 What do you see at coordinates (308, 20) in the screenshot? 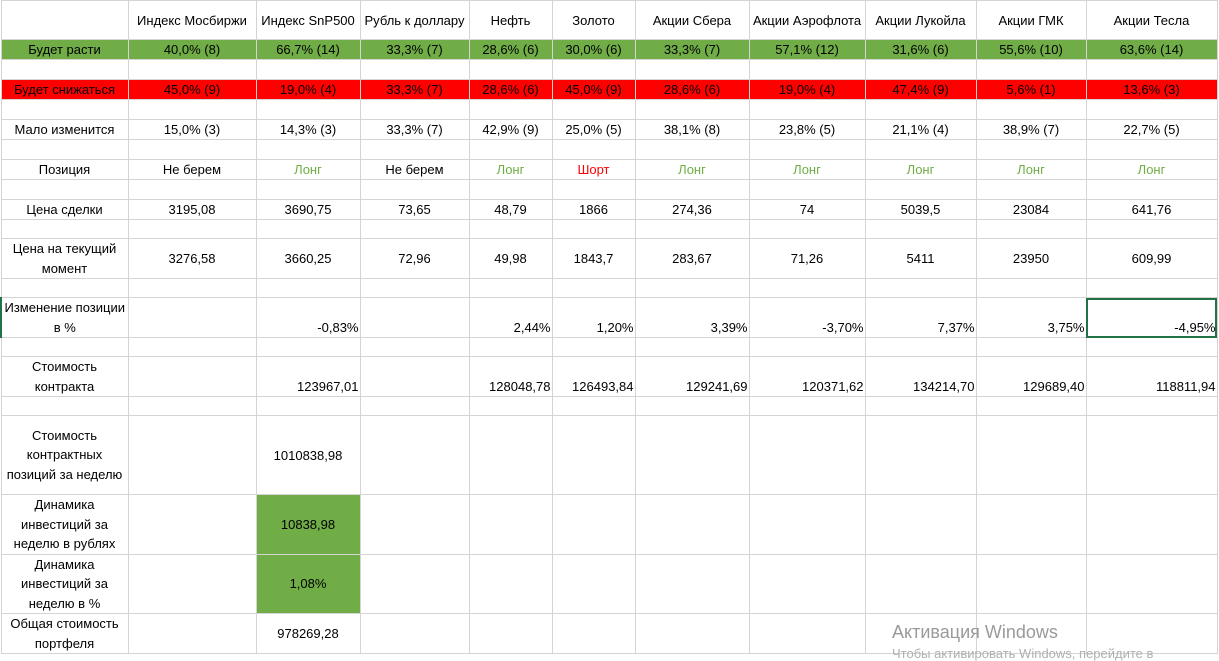
I see `header-snp500: Индекс SnP500` at bounding box center [308, 20].